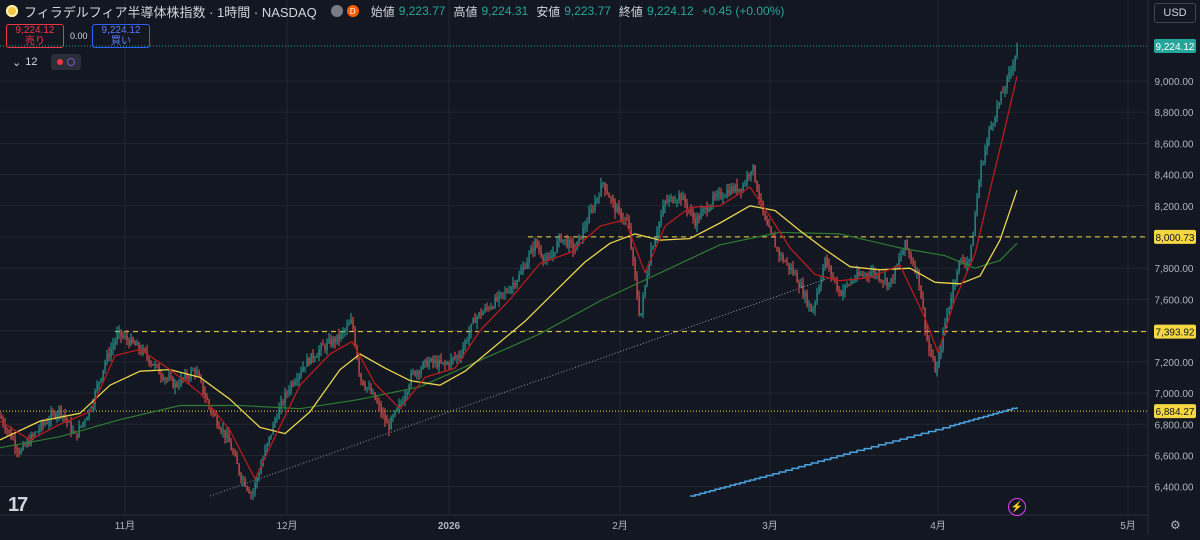 The width and height of the screenshot is (1200, 540). What do you see at coordinates (352, 11) in the screenshot?
I see `data-delay-badge: D` at bounding box center [352, 11].